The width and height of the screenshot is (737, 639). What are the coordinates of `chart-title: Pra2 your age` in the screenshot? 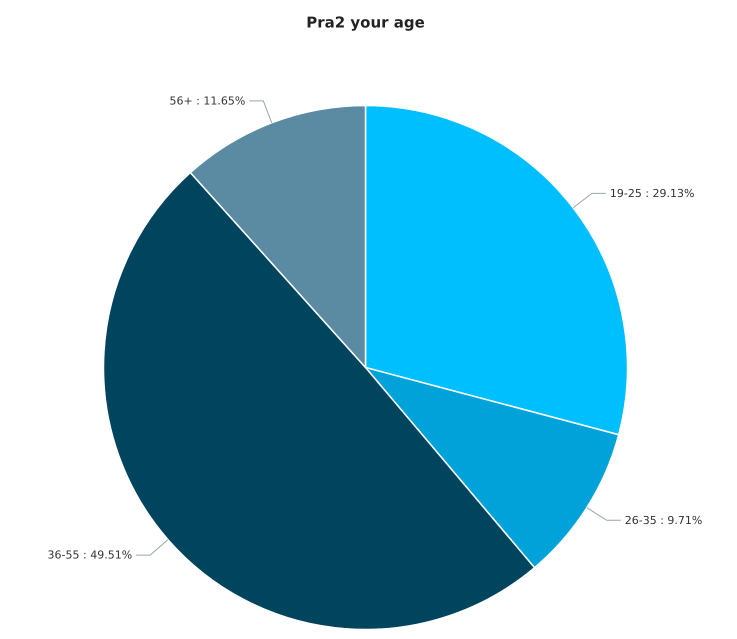 It's located at (365, 23).